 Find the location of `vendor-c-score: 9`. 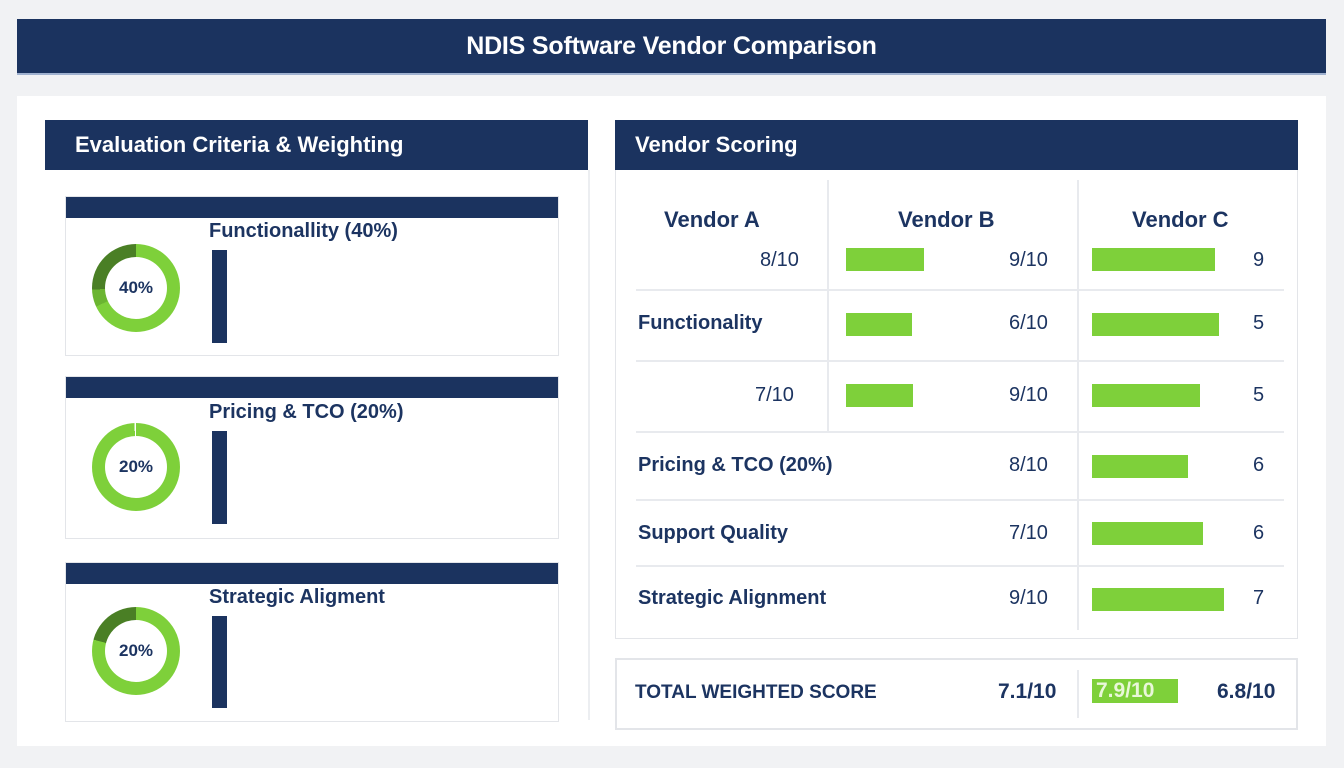

vendor-c-score: 9 is located at coordinates (1259, 260).